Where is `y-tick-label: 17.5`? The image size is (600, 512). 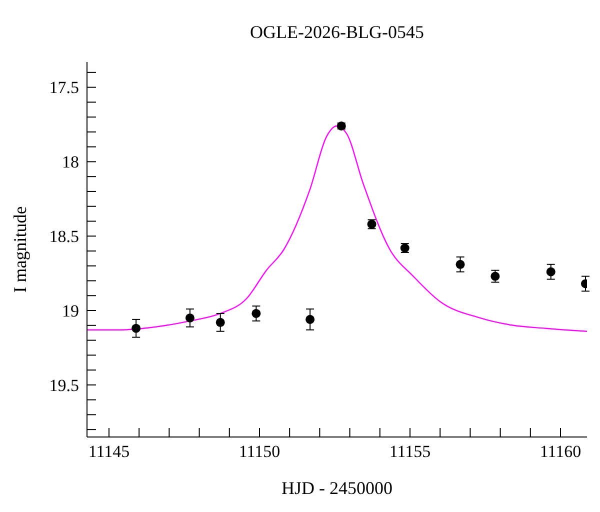
y-tick-label: 17.5 is located at coordinates (64, 88).